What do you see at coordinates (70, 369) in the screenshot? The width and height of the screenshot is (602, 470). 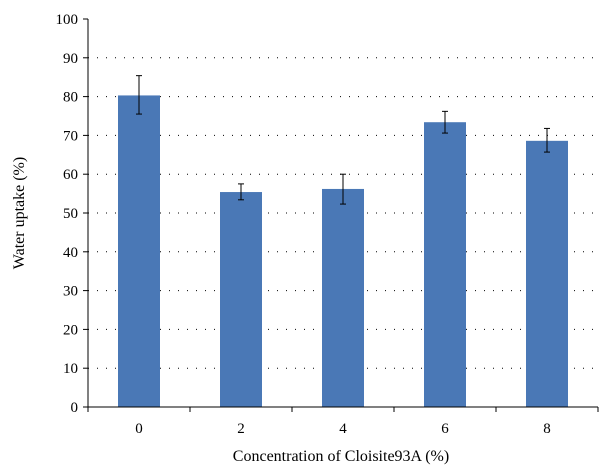 I see `y-tick-label: 10` at bounding box center [70, 369].